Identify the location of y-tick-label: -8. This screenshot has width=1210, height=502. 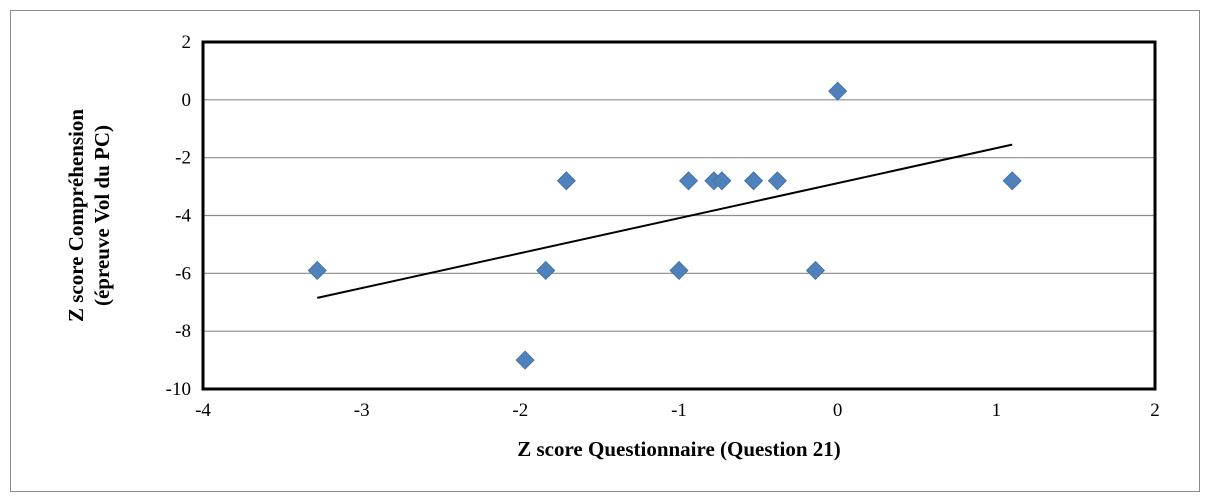
(183, 331).